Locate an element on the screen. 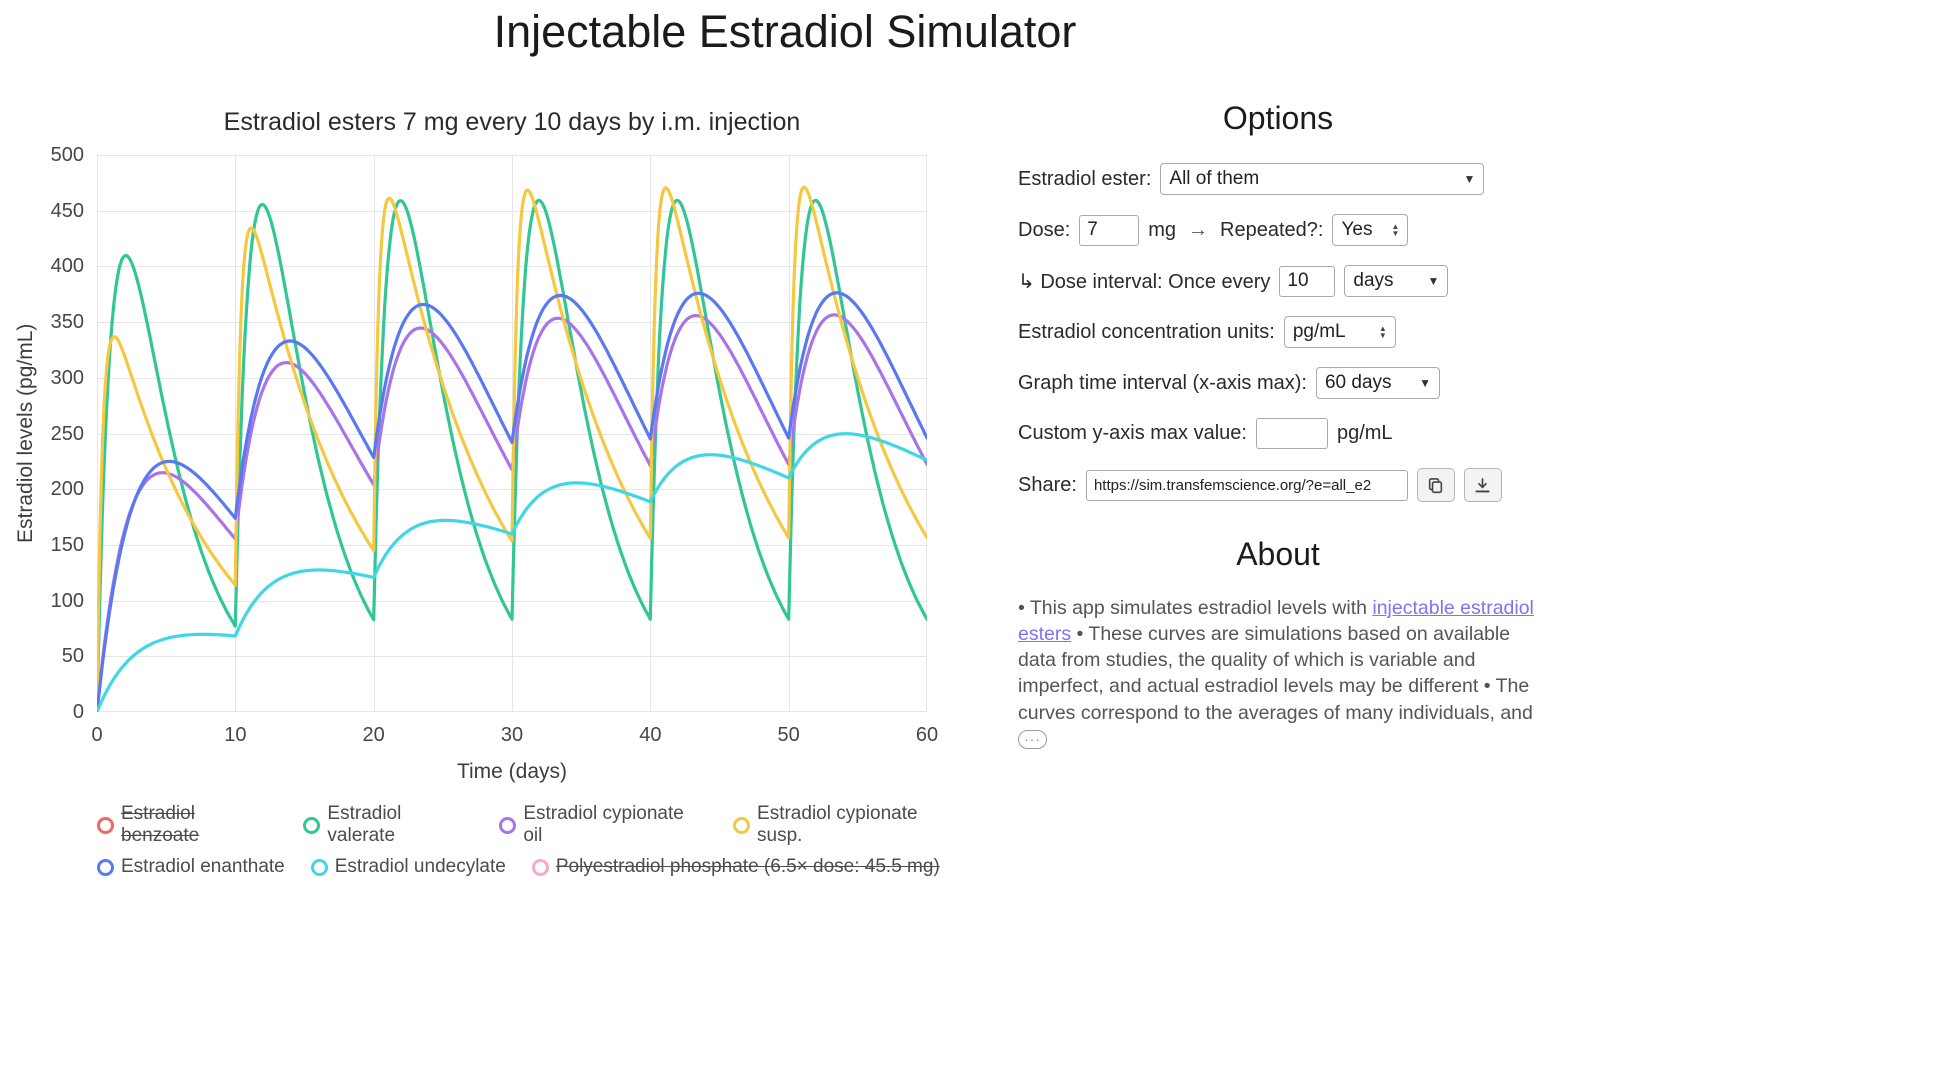 The height and width of the screenshot is (1085, 1942). x-tick-label: 0 is located at coordinates (97, 735).